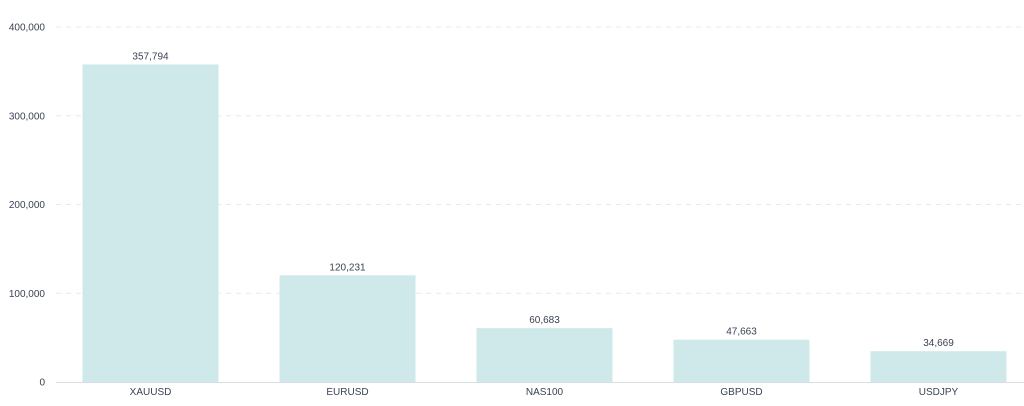 The image size is (1024, 406). Describe the element at coordinates (150, 56) in the screenshot. I see `bar-value-label: 357,794` at that location.